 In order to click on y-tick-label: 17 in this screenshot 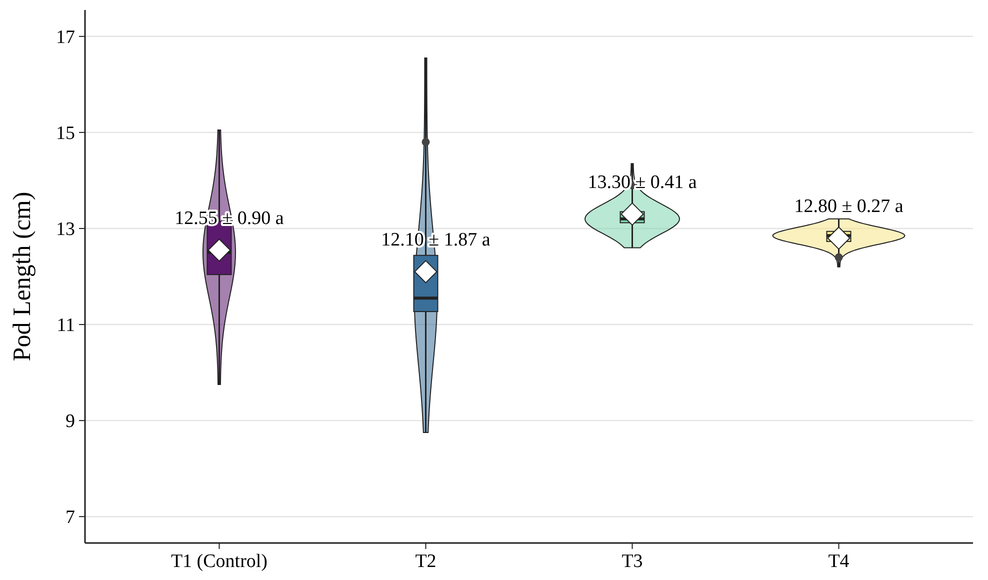, I will do `click(65, 37)`.